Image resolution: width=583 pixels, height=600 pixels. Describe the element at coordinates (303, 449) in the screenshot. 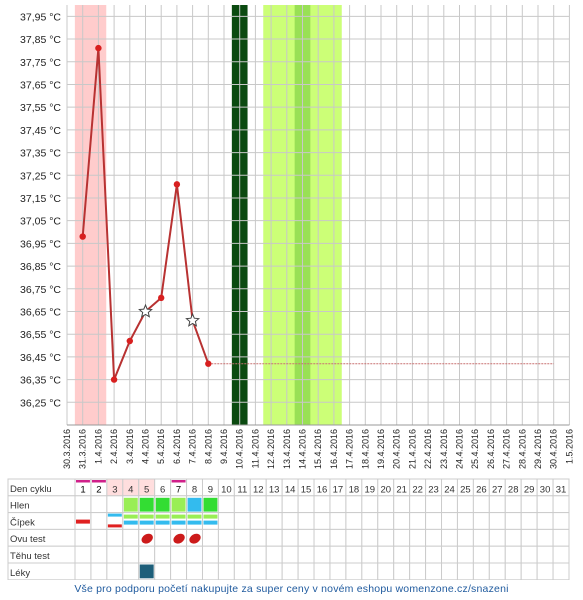

I see `x-tick-label: 14.4.2016` at that location.